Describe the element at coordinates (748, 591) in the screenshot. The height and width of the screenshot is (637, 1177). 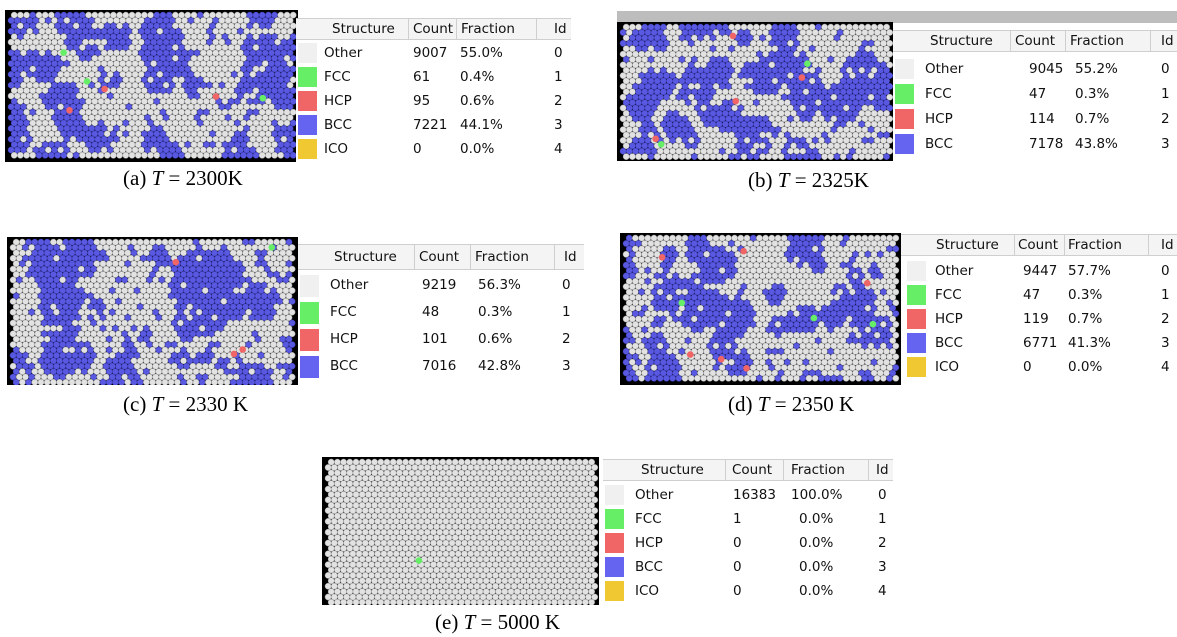
I see `table-row: ICO 0 0.0% 4` at that location.